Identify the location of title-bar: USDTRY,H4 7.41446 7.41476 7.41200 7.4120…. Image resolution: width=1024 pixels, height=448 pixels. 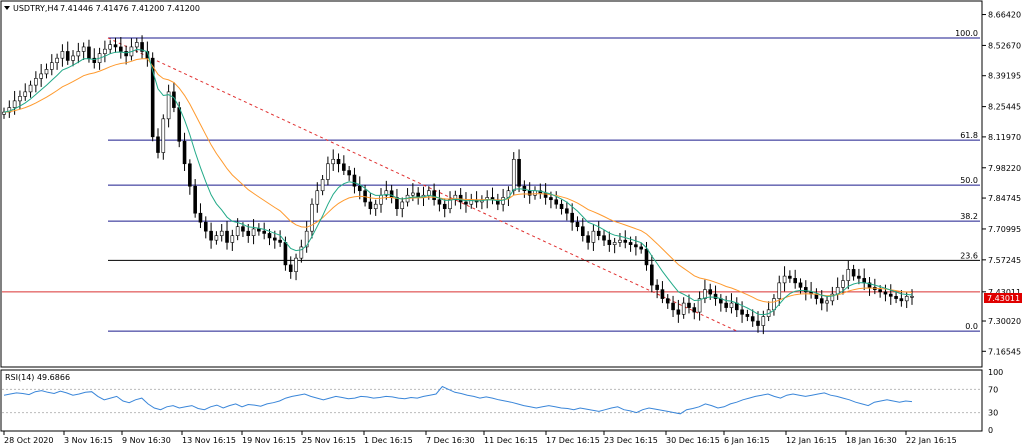
(102, 8).